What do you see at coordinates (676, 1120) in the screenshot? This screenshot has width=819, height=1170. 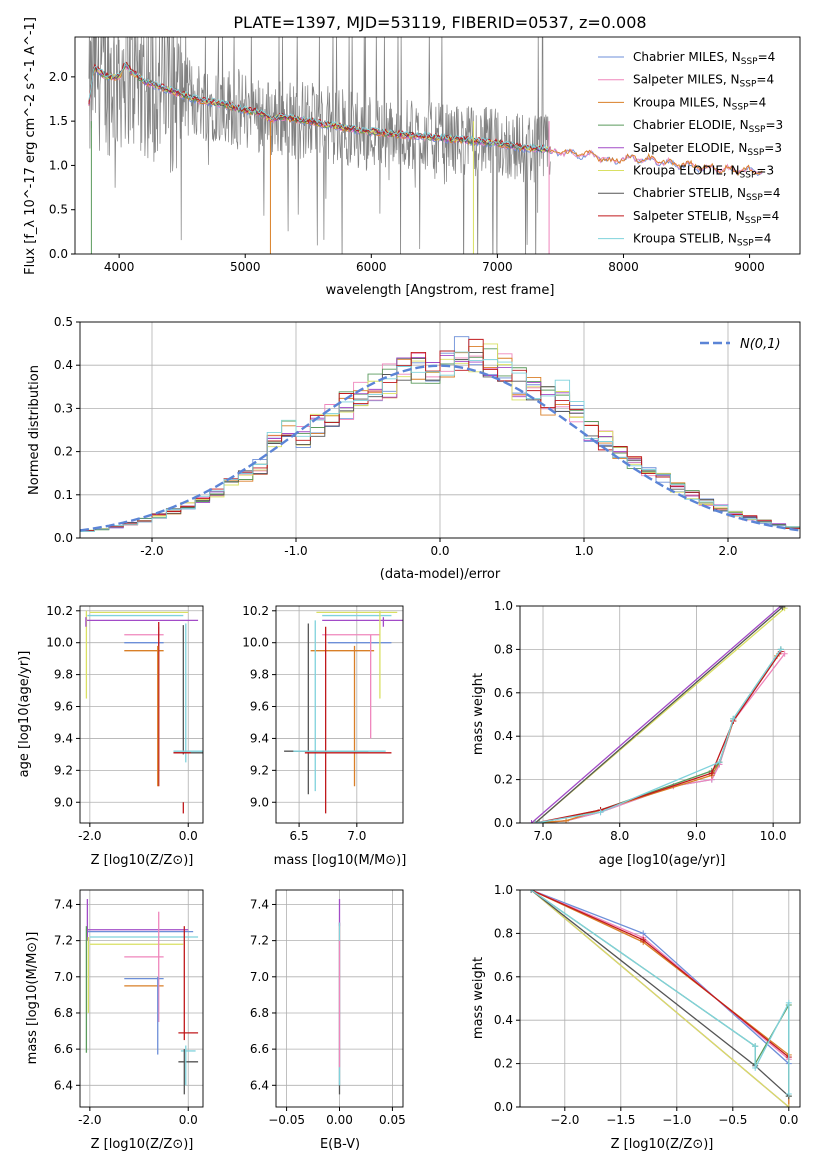 I see `x-tick-label: −1.0` at bounding box center [676, 1120].